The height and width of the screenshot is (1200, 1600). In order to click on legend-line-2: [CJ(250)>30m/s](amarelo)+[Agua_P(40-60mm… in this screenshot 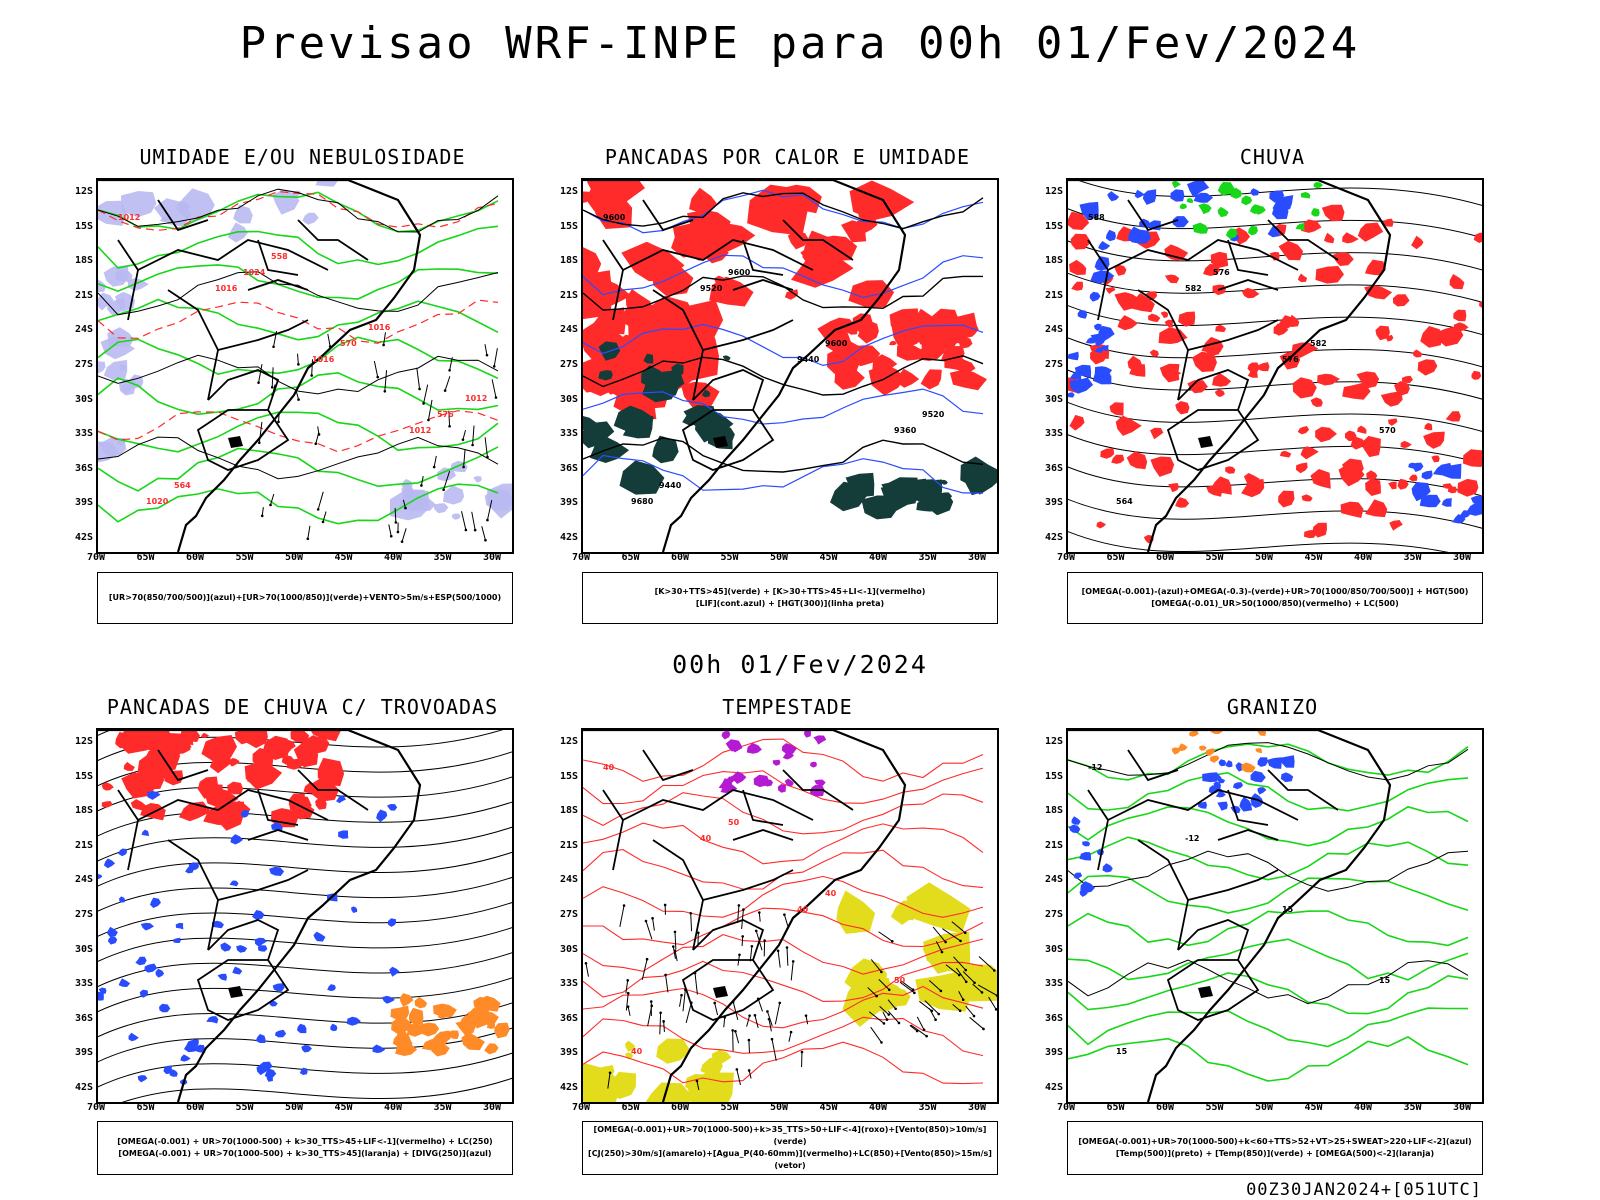, I will do `click(790, 1159)`.